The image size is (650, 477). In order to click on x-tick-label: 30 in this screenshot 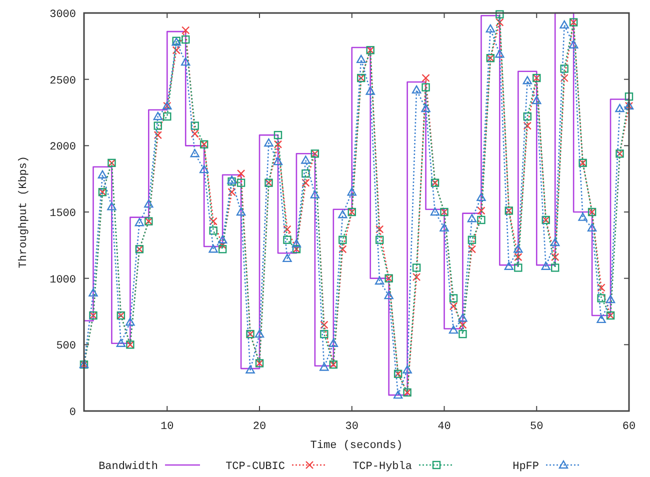, I will do `click(351, 427)`.